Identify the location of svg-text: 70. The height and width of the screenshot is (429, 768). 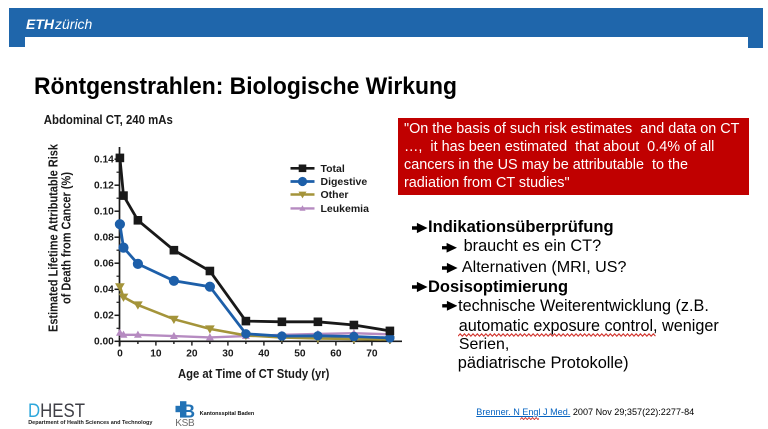
(372, 353).